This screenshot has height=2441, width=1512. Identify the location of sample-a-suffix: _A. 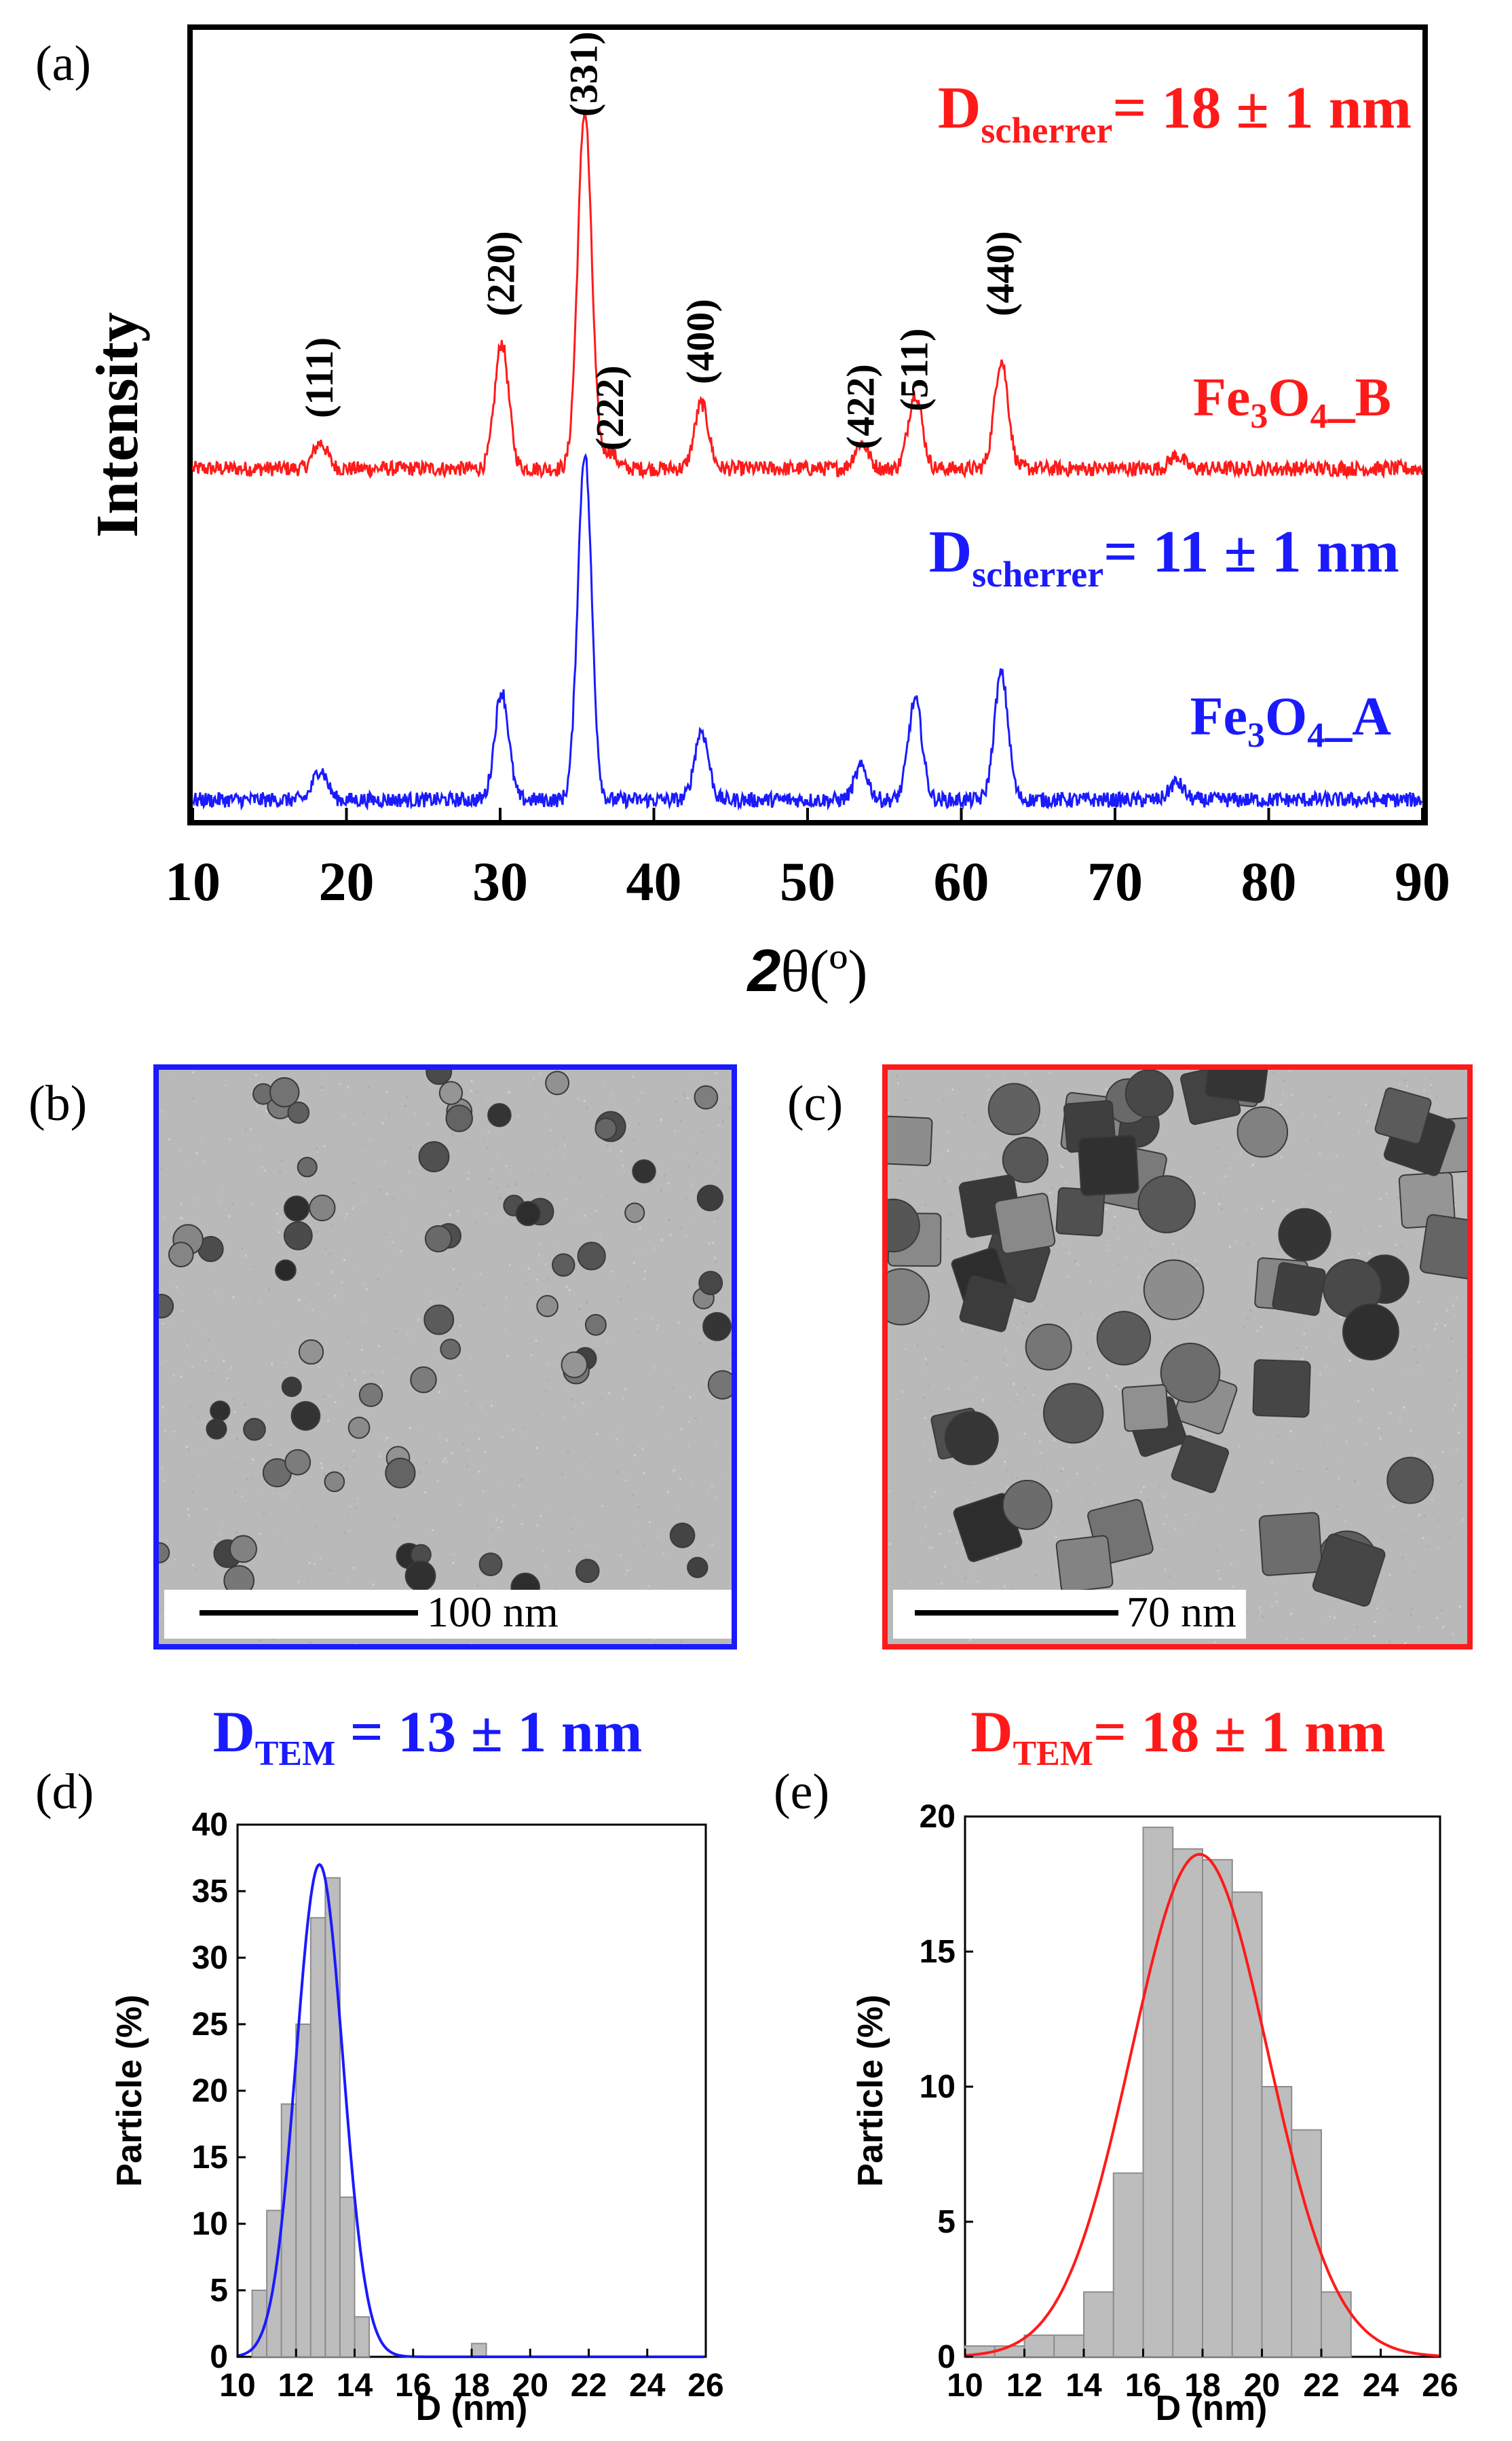
(1357, 717).